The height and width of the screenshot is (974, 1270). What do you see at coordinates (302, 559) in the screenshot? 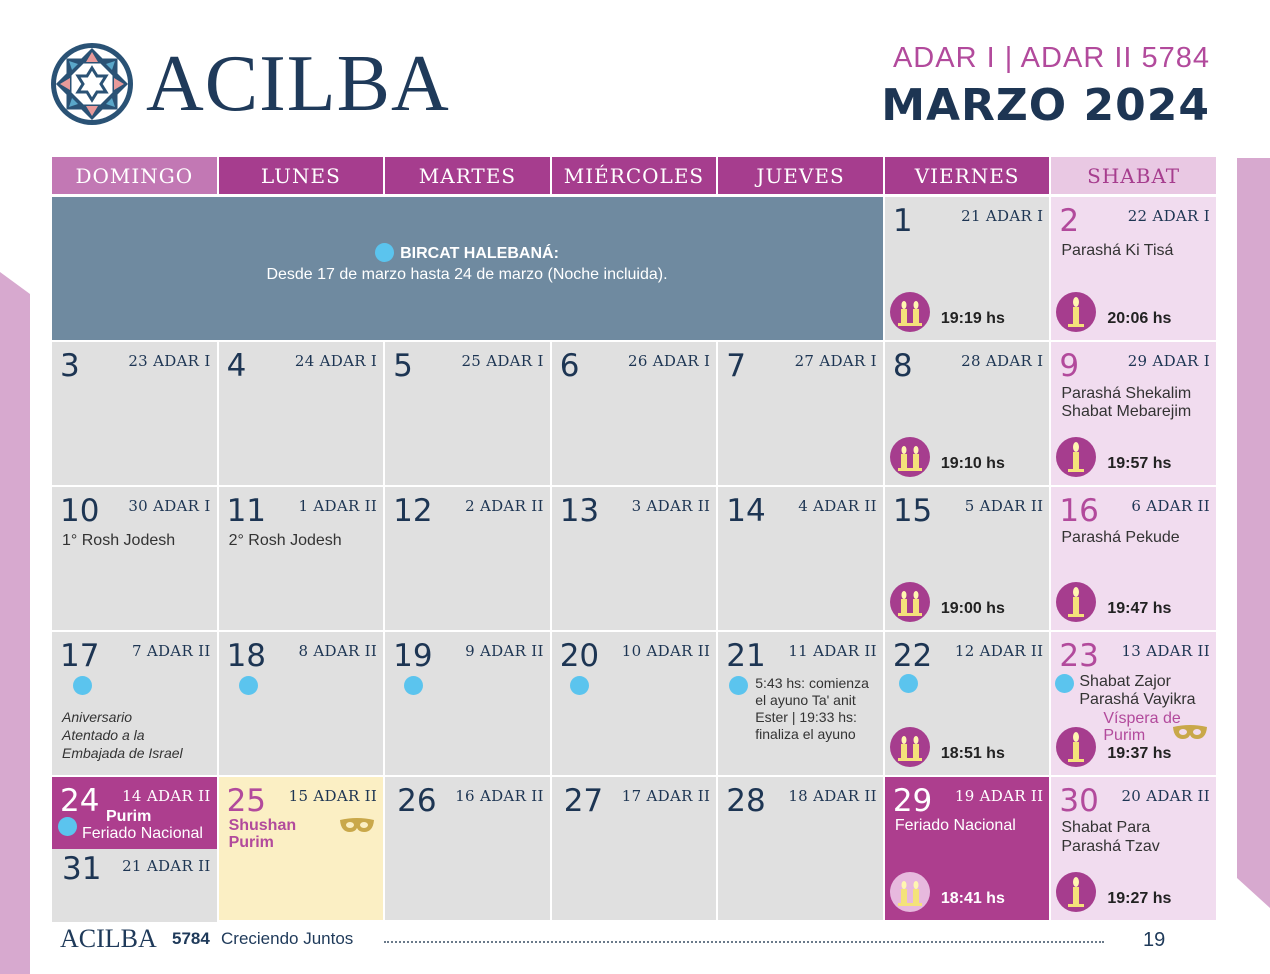
I see `day-cell-11: 11 1 ADAR II 2° Rosh Jodesh` at bounding box center [302, 559].